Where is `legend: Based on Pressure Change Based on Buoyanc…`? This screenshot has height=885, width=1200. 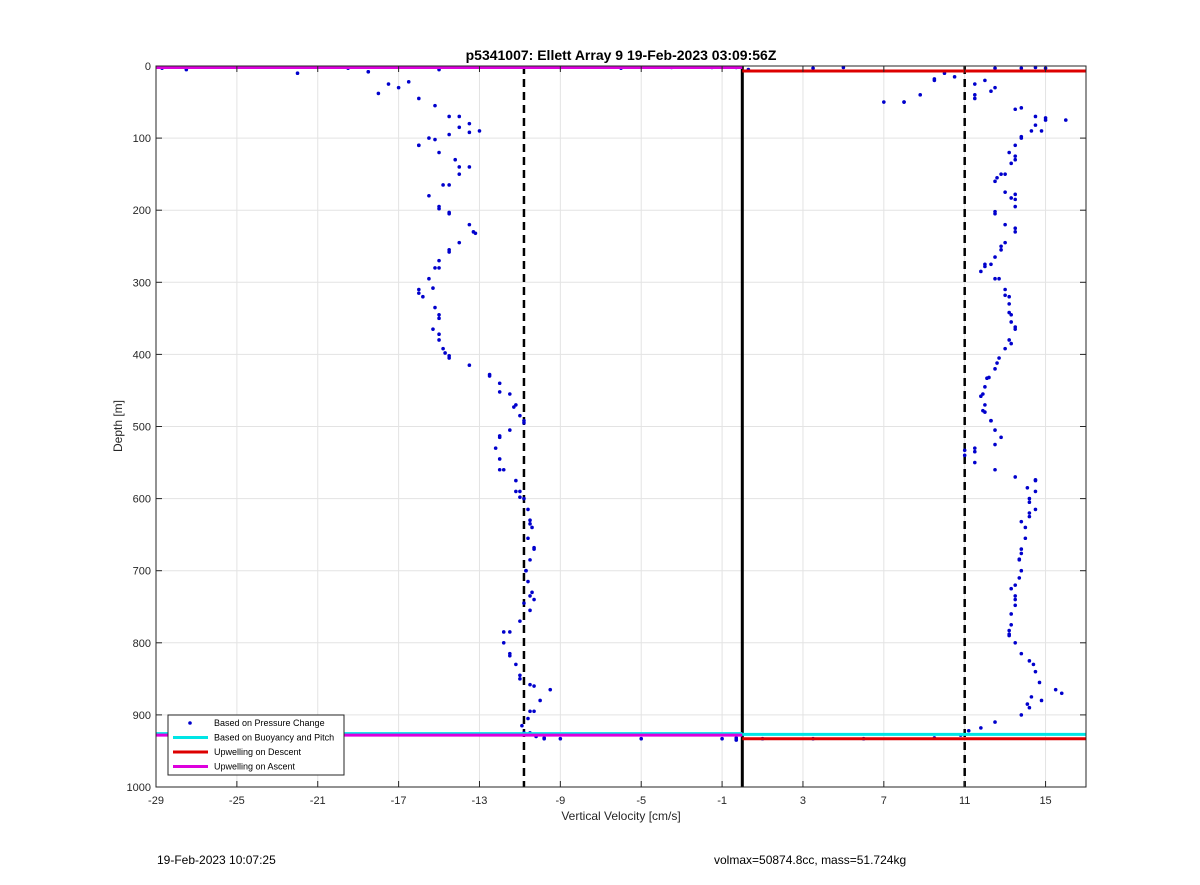
legend: Based on Pressure Change Based on Buoyanc… is located at coordinates (256, 745).